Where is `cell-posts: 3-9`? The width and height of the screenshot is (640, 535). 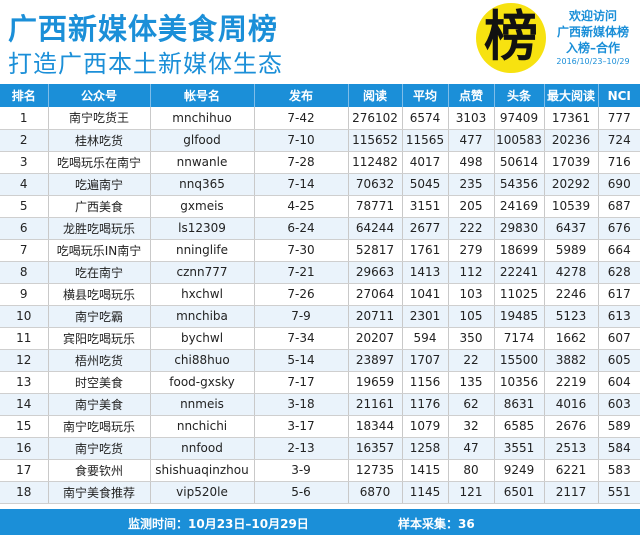
cell-posts: 3-9 is located at coordinates (301, 470).